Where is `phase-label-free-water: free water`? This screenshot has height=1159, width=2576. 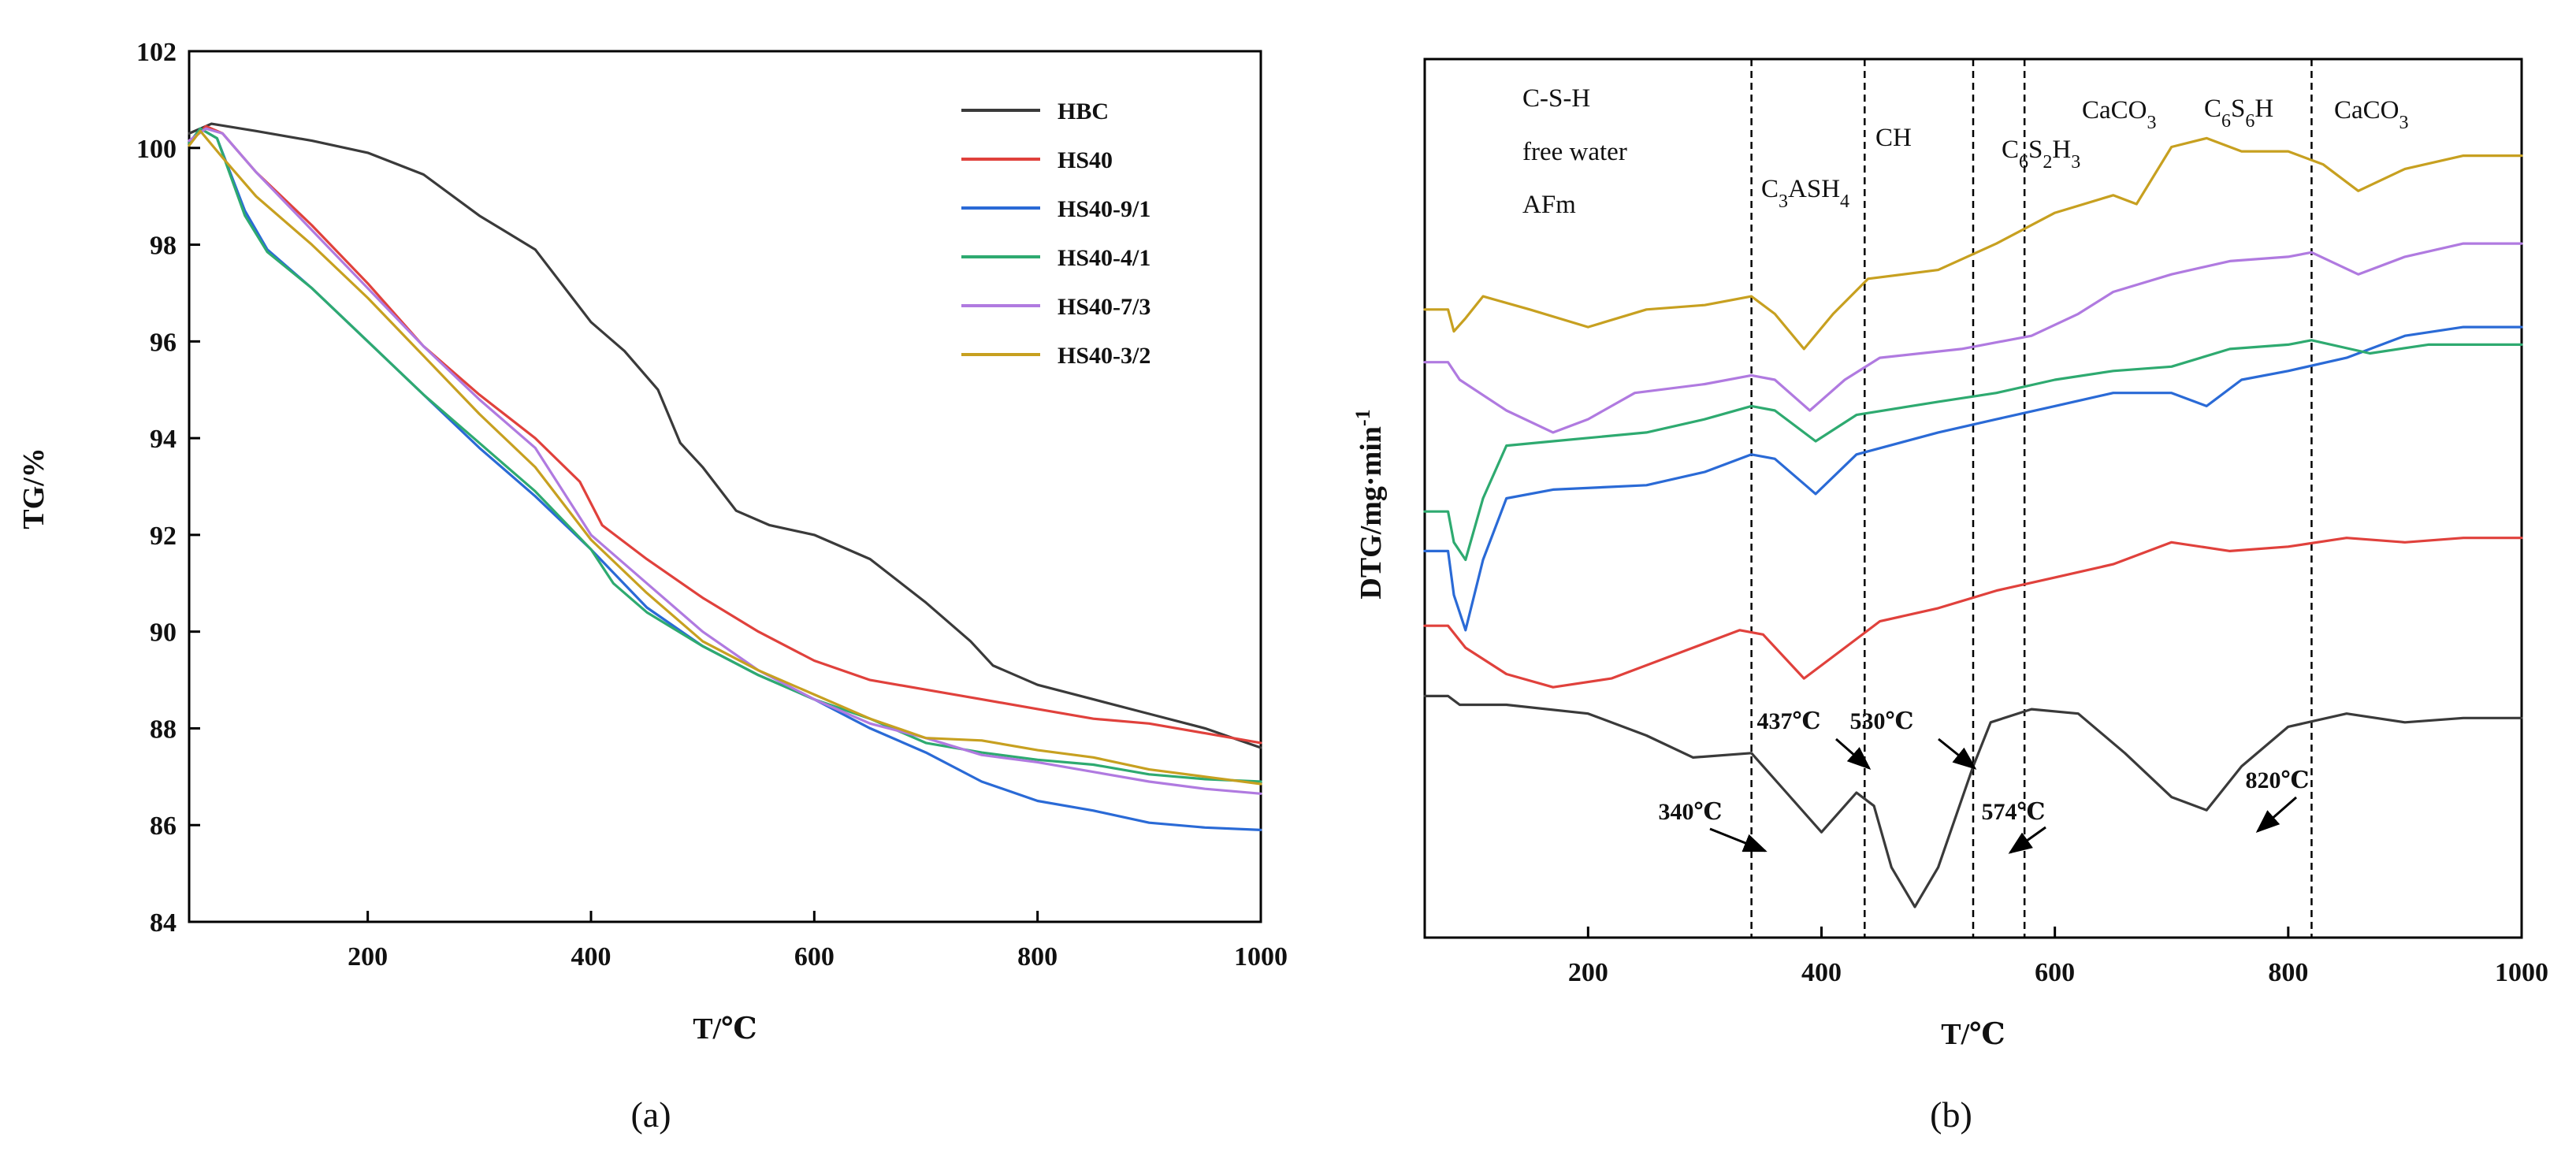
phase-label-free-water: free water is located at coordinates (1574, 152).